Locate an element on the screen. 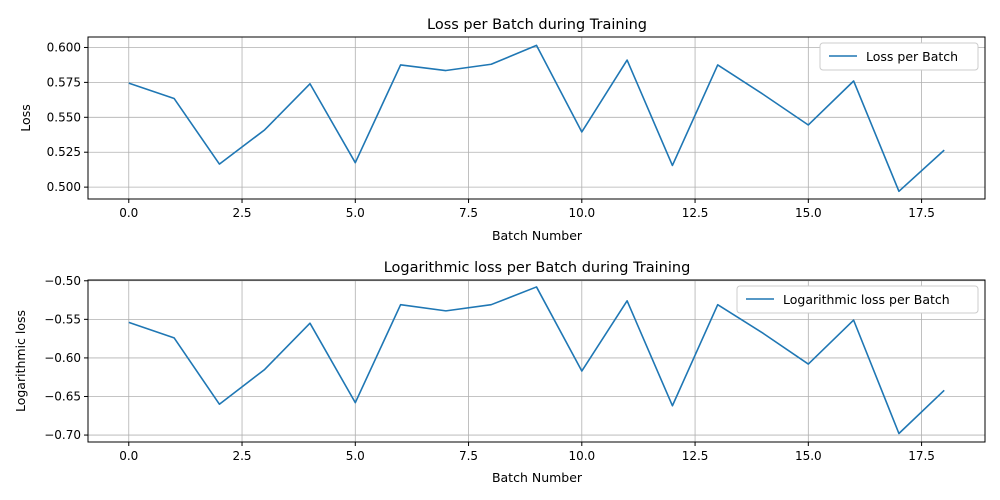  y-tick-label: 0.525 is located at coordinates (64, 152).